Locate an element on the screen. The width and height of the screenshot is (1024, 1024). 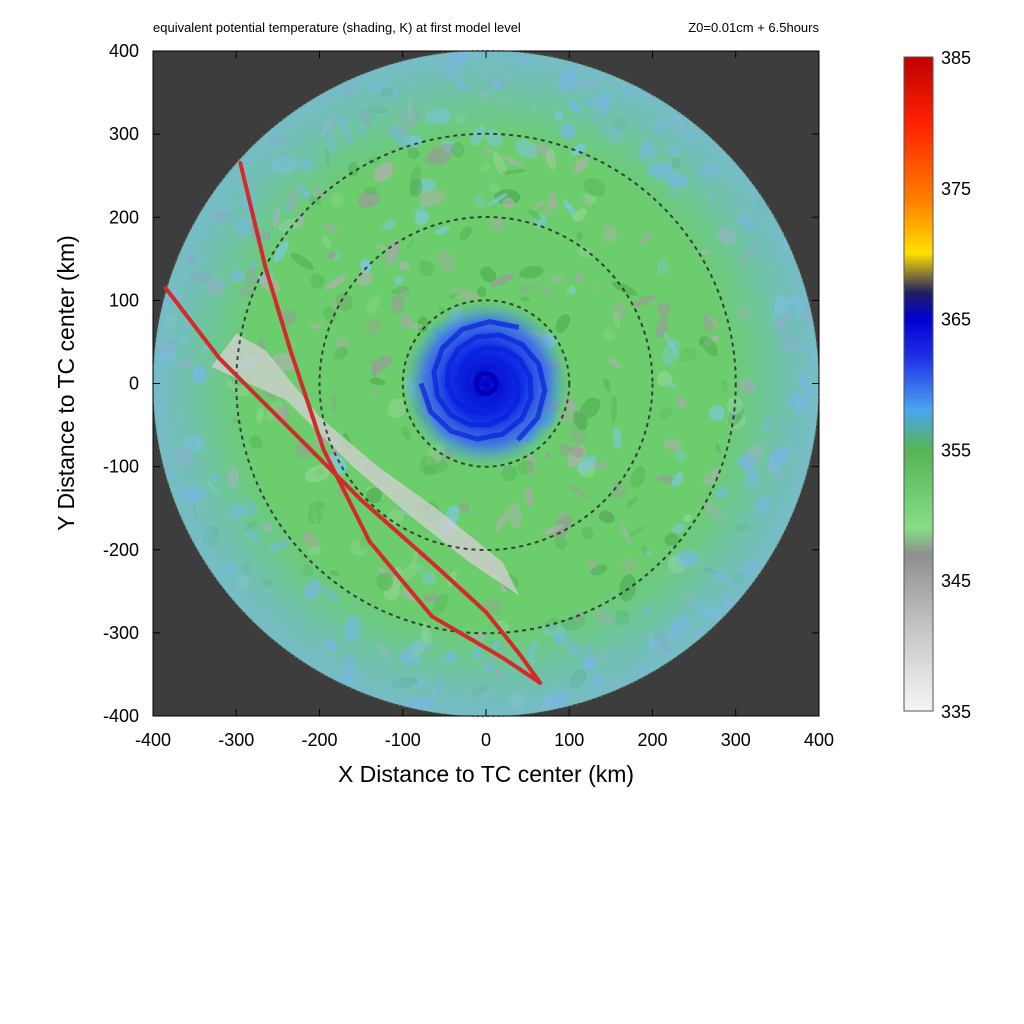
colorbar-tick-label: 345 is located at coordinates (956, 581).